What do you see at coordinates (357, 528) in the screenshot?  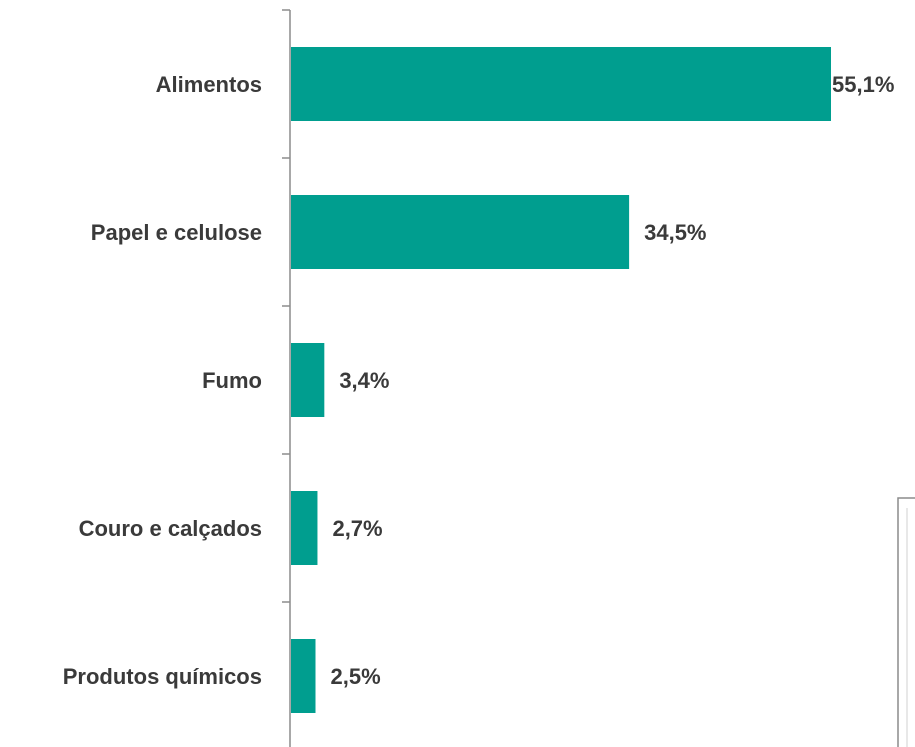 I see `value-label: 2,7%` at bounding box center [357, 528].